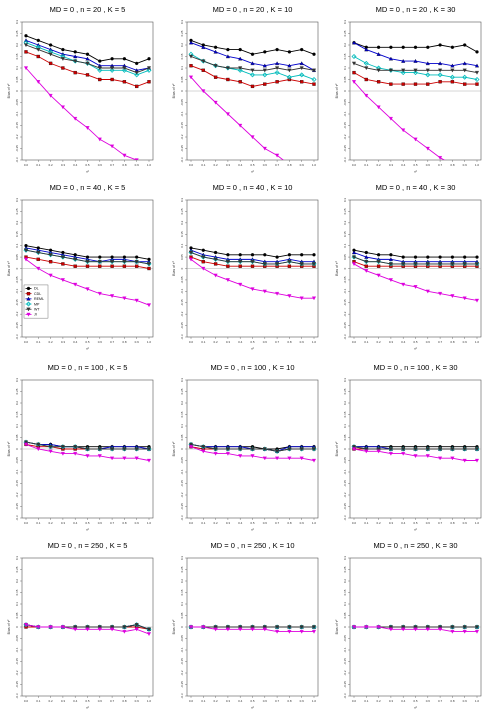 Image resolution: width=495 pixels, height=726 pixels. Describe the element at coordinates (428, 523) in the screenshot. I see `x-tick-label: 0.6` at that location.